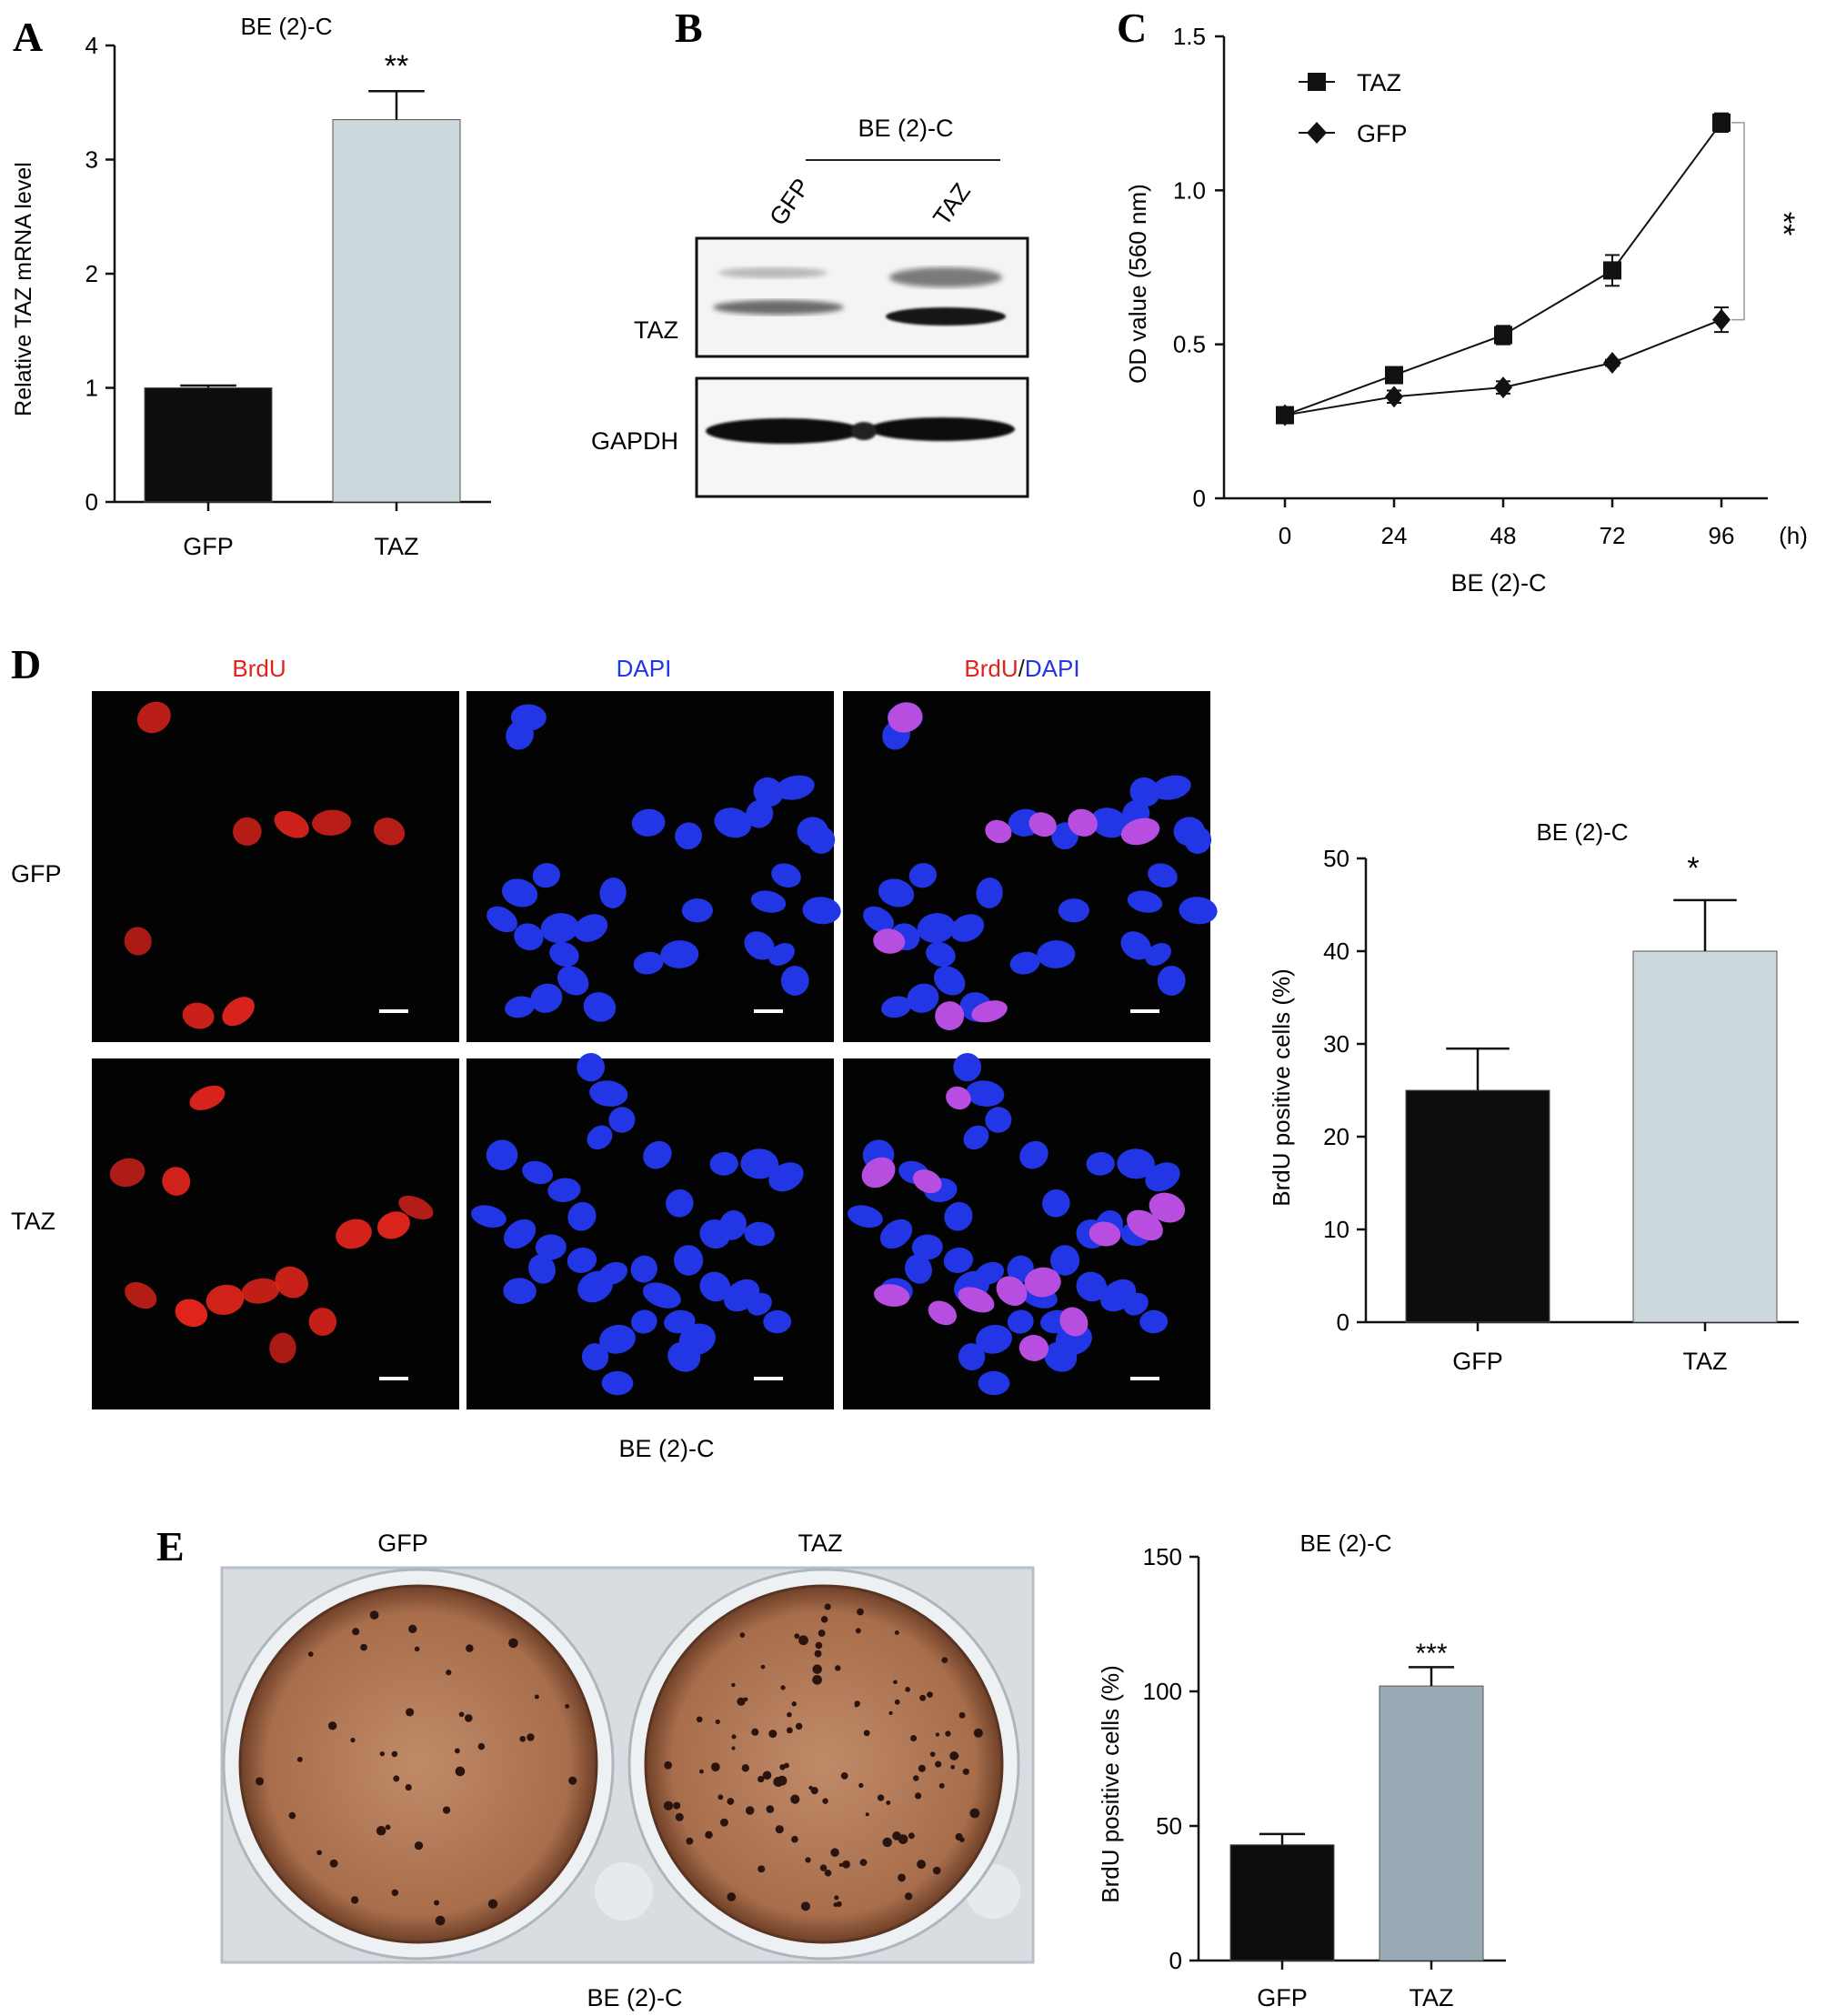 This screenshot has height=2016, width=1826. I want to click on panel-d-chart-title: BE (2)-C, so click(1582, 832).